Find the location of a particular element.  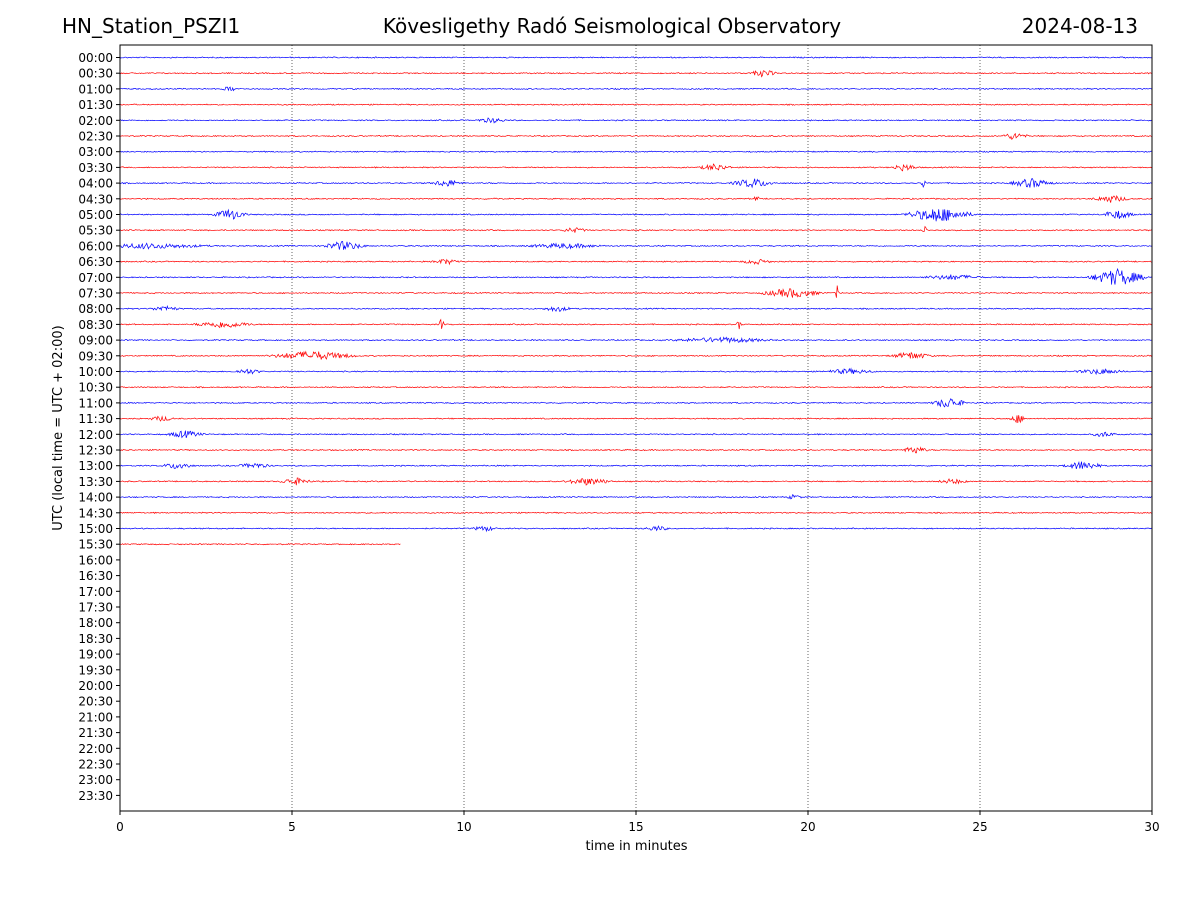

y-tick-label: 05:30 is located at coordinates (95, 231).